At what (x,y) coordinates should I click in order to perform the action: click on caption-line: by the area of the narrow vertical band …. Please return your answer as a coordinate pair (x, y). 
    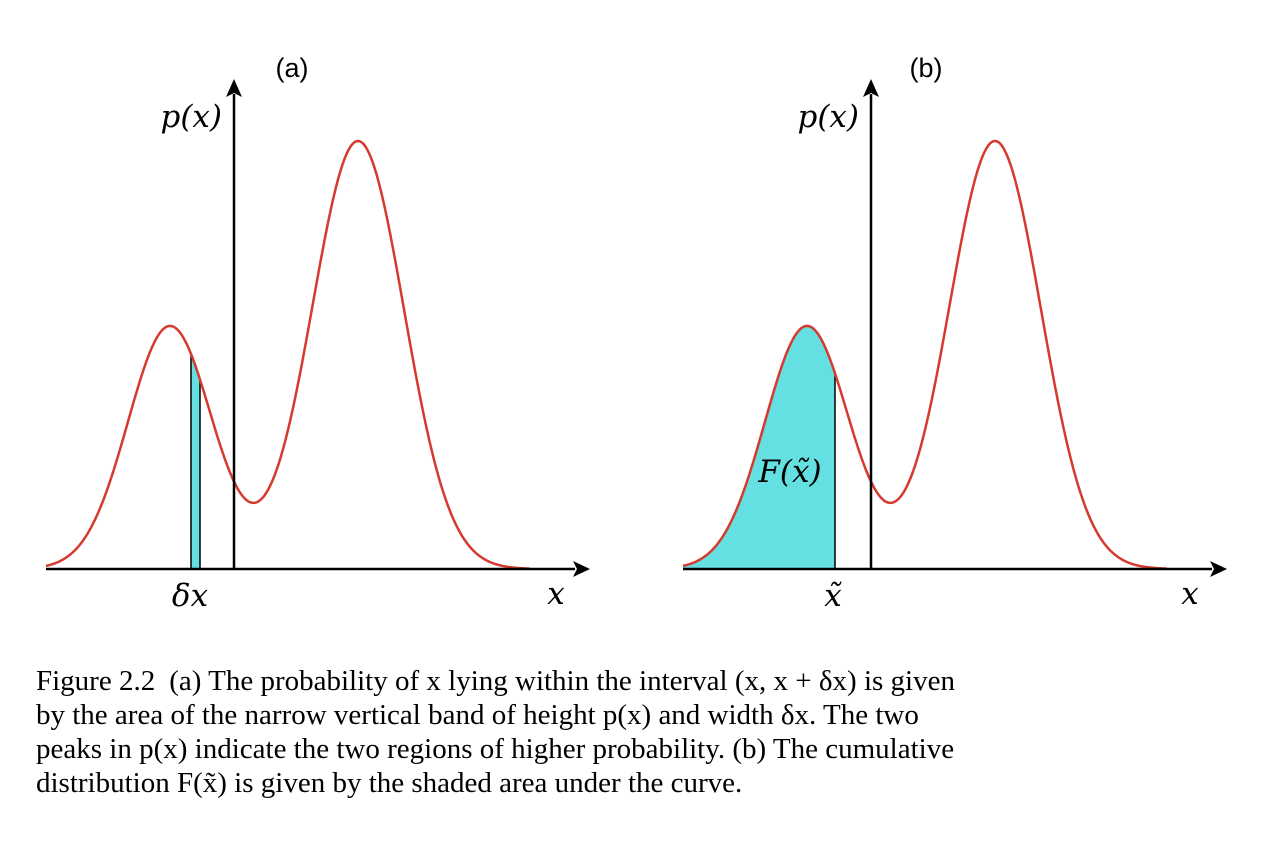
    Looking at the image, I should click on (477, 715).